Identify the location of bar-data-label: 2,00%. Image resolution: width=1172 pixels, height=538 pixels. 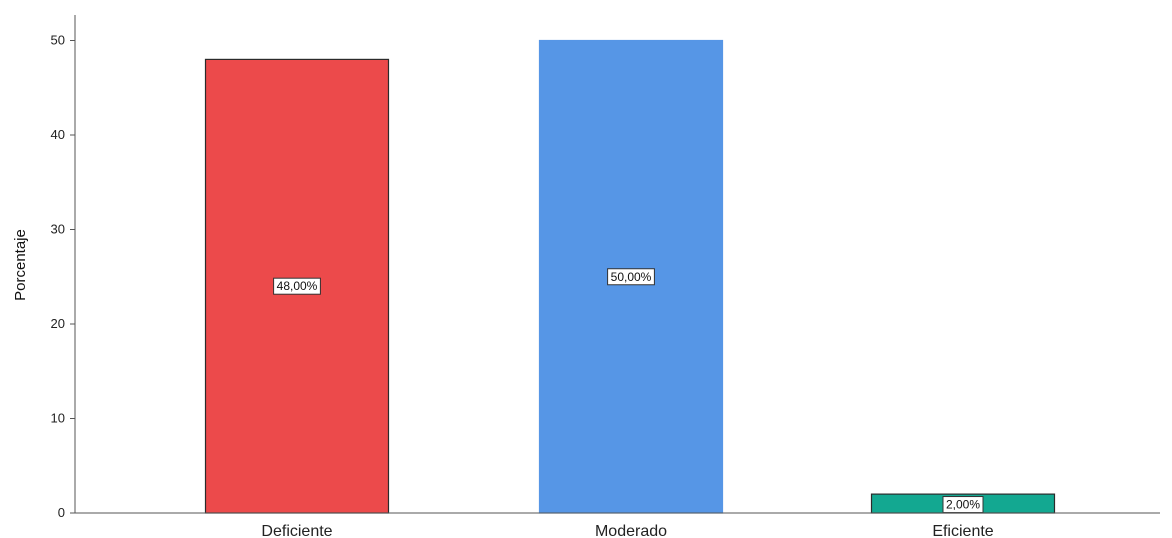
(963, 505).